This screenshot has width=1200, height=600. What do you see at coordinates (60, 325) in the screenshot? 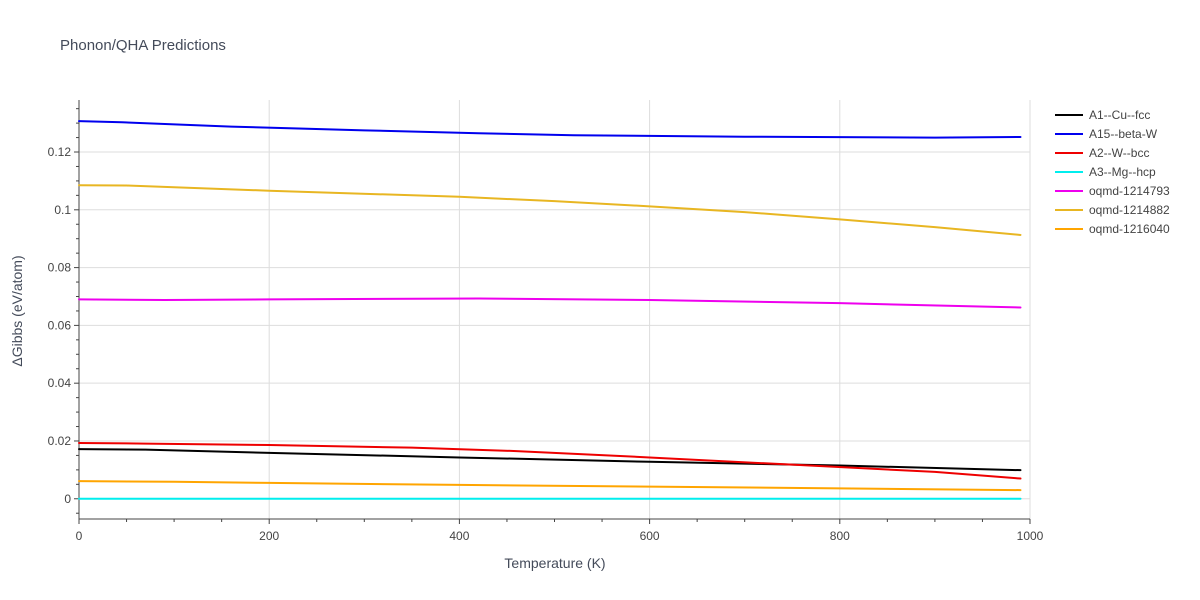
I see `y-tick-label: 0.06` at bounding box center [60, 325].